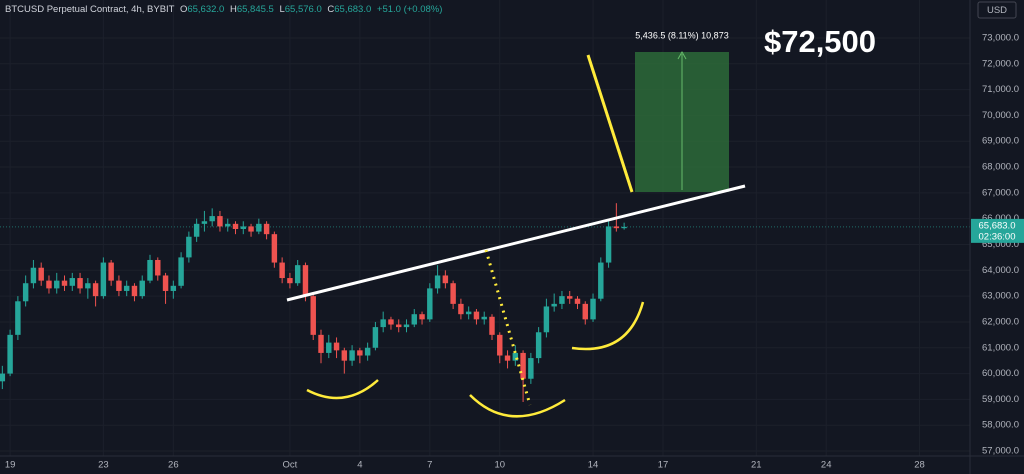 This screenshot has height=474, width=1024. I want to click on last-price-label: 65,683.0, so click(997, 225).